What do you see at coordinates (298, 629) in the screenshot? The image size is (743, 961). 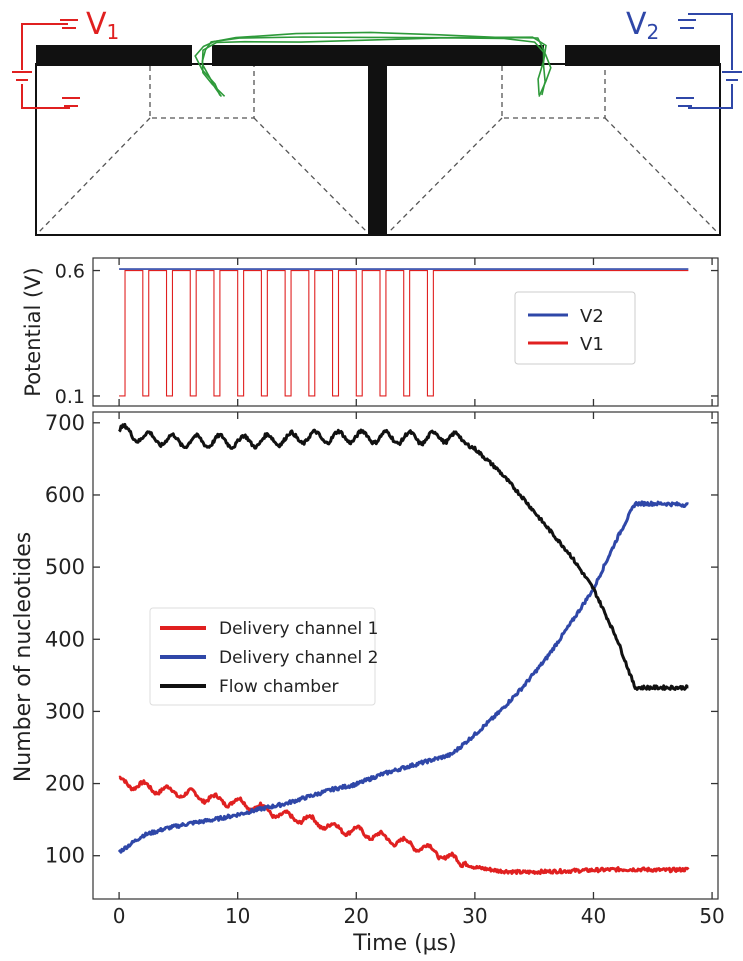 I see `legend-label-delivery-1: Delivery channel 1` at bounding box center [298, 629].